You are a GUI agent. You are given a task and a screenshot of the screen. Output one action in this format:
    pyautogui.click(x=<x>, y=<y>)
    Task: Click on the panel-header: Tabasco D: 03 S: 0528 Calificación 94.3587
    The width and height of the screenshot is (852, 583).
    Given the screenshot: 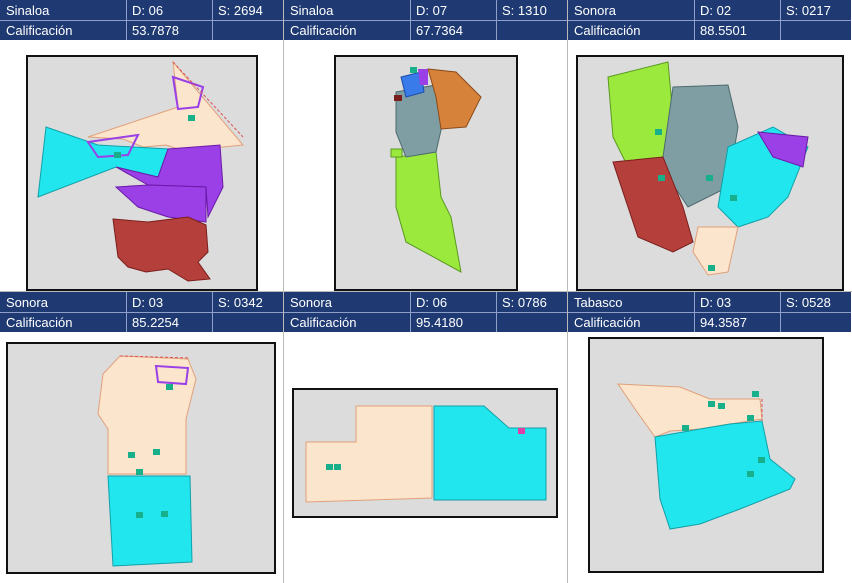 What is the action you would take?
    pyautogui.click(x=709, y=312)
    